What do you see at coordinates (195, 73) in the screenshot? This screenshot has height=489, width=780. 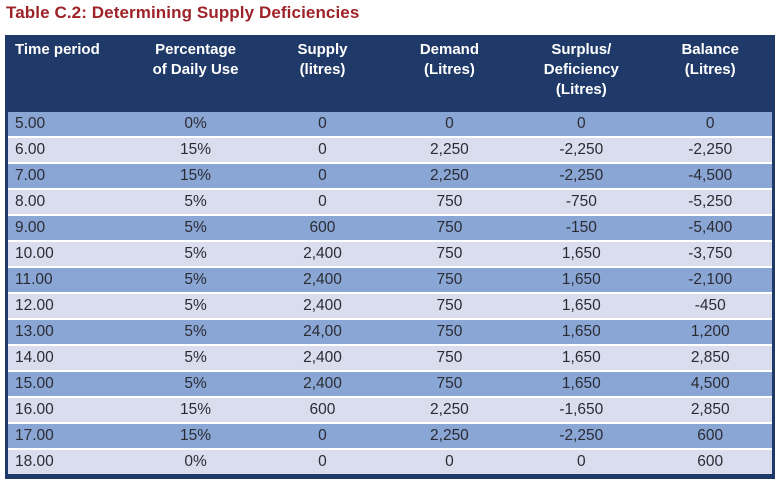 I see `column-header-percentage-of-daily-use: Percentage of Daily Use` at bounding box center [195, 73].